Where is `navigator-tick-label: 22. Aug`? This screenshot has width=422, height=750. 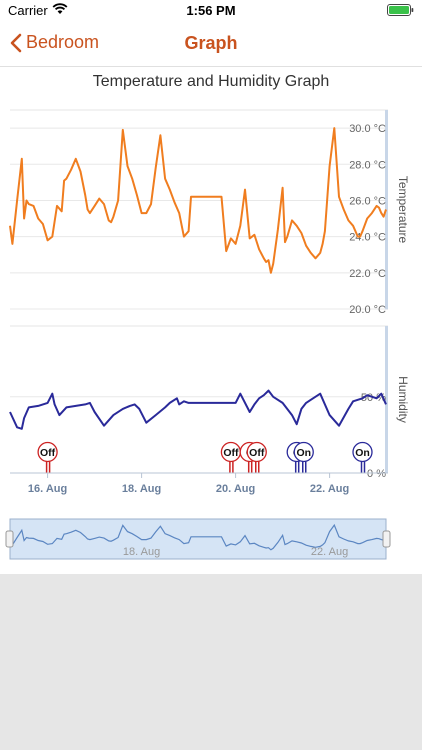 navigator-tick-label: 22. Aug is located at coordinates (329, 552).